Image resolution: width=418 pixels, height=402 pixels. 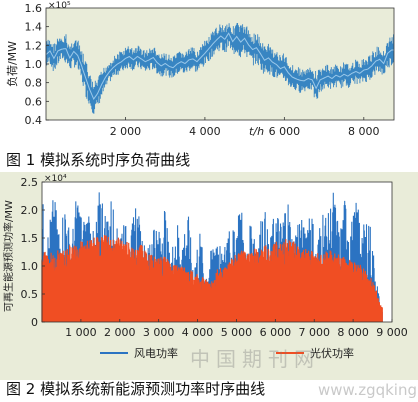 I want to click on x-tick-label: 9 000, so click(x=392, y=332).